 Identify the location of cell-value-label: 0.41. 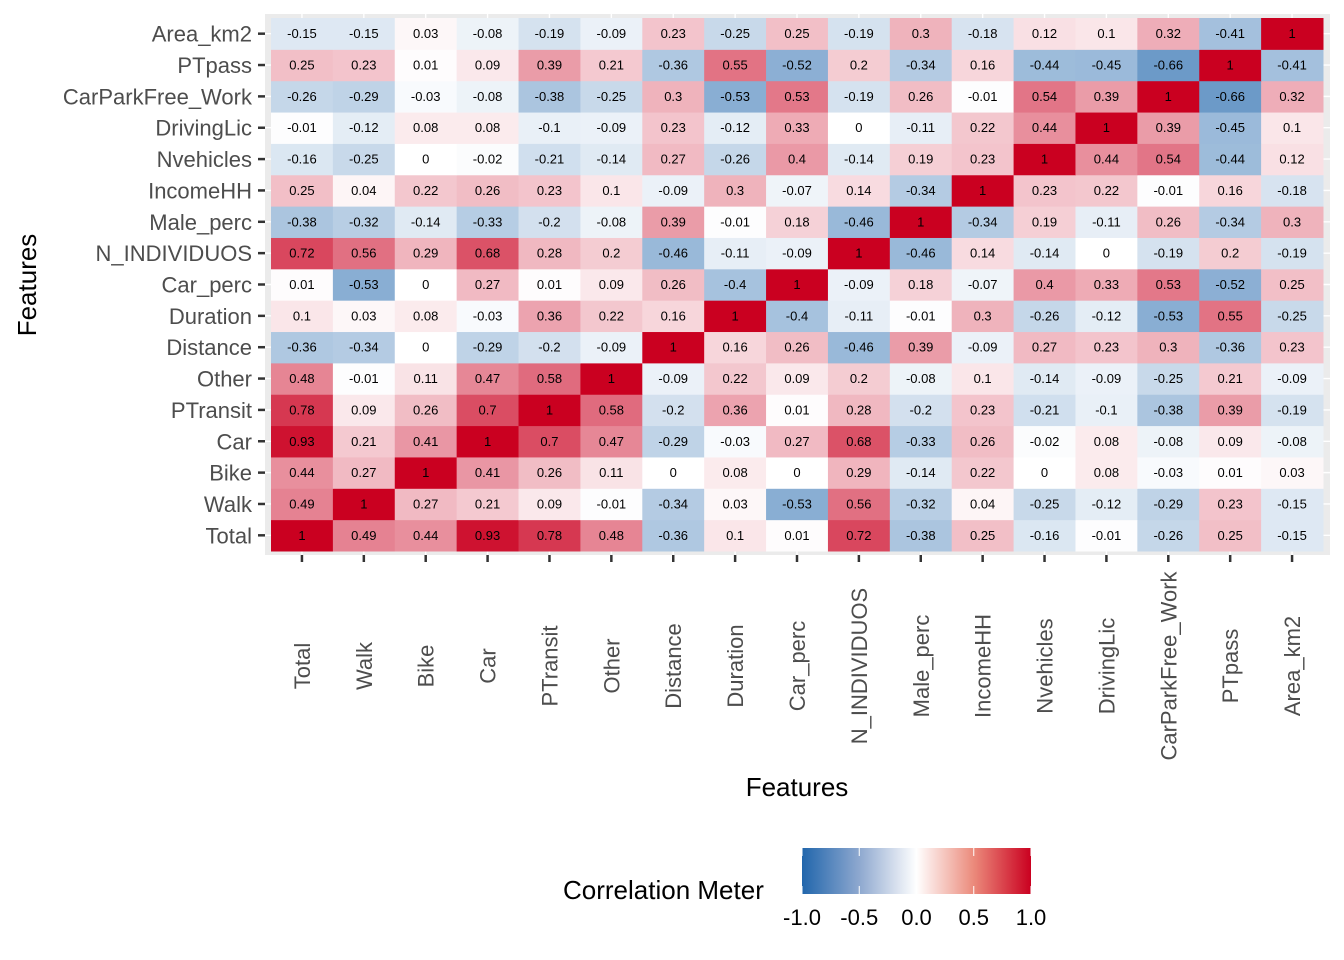
(425, 441).